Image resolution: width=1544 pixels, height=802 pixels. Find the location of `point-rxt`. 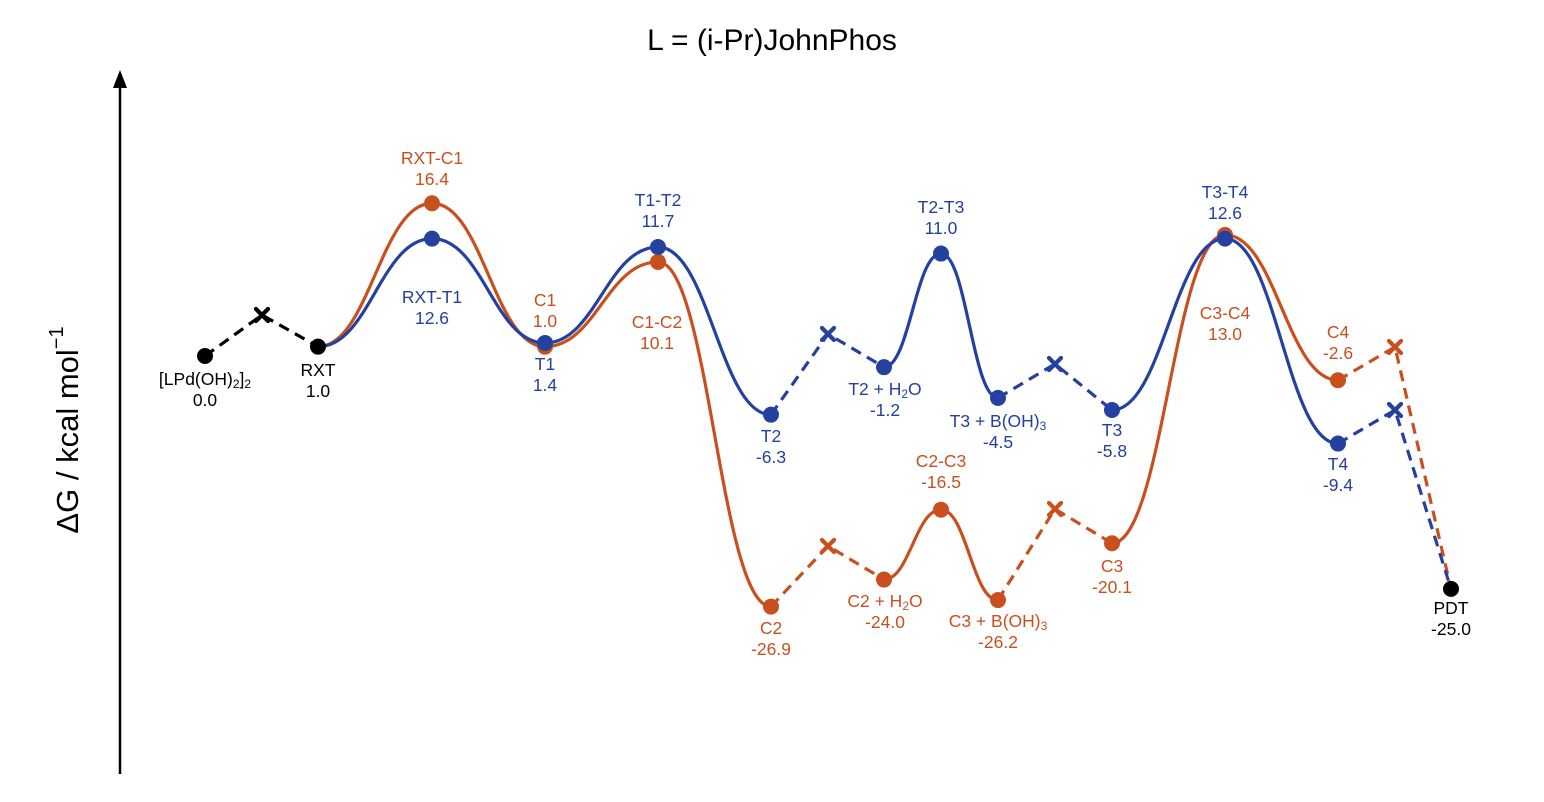

point-rxt is located at coordinates (318, 346).